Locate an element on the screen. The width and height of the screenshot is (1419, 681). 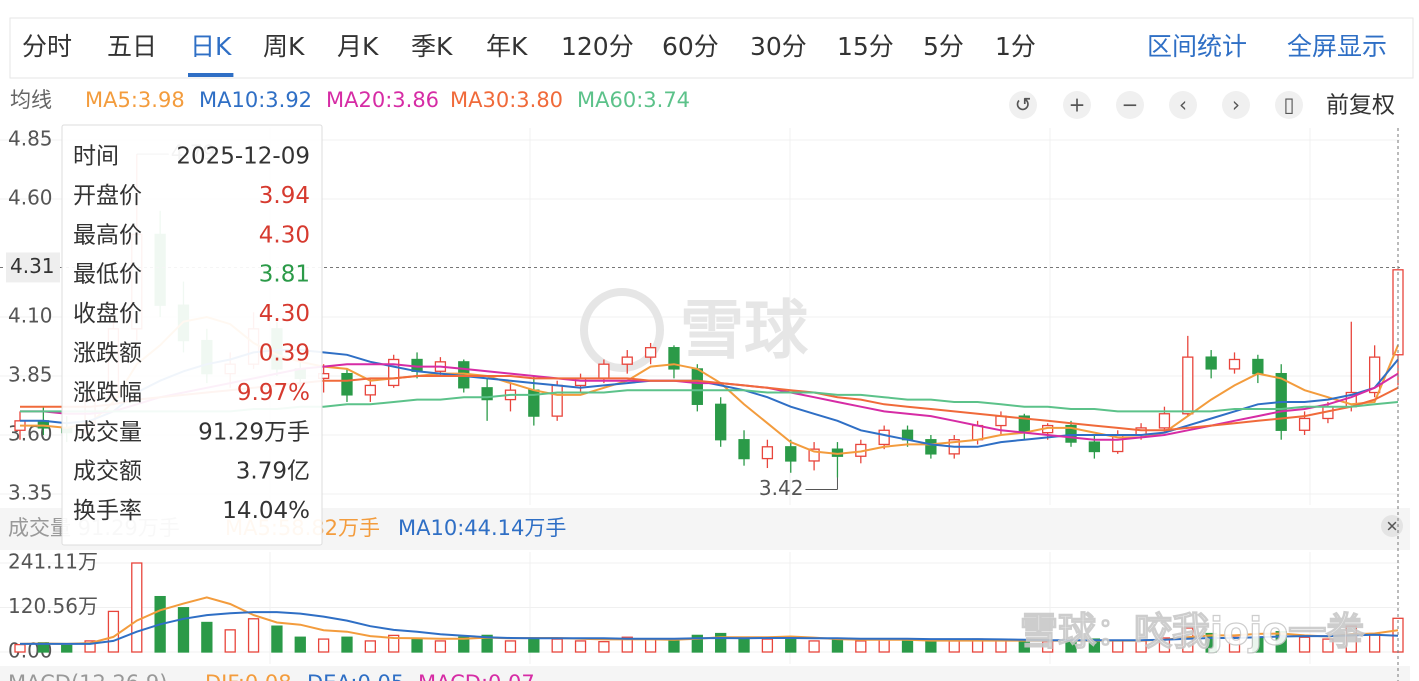
toolbar is located at coordinates (711, 48).